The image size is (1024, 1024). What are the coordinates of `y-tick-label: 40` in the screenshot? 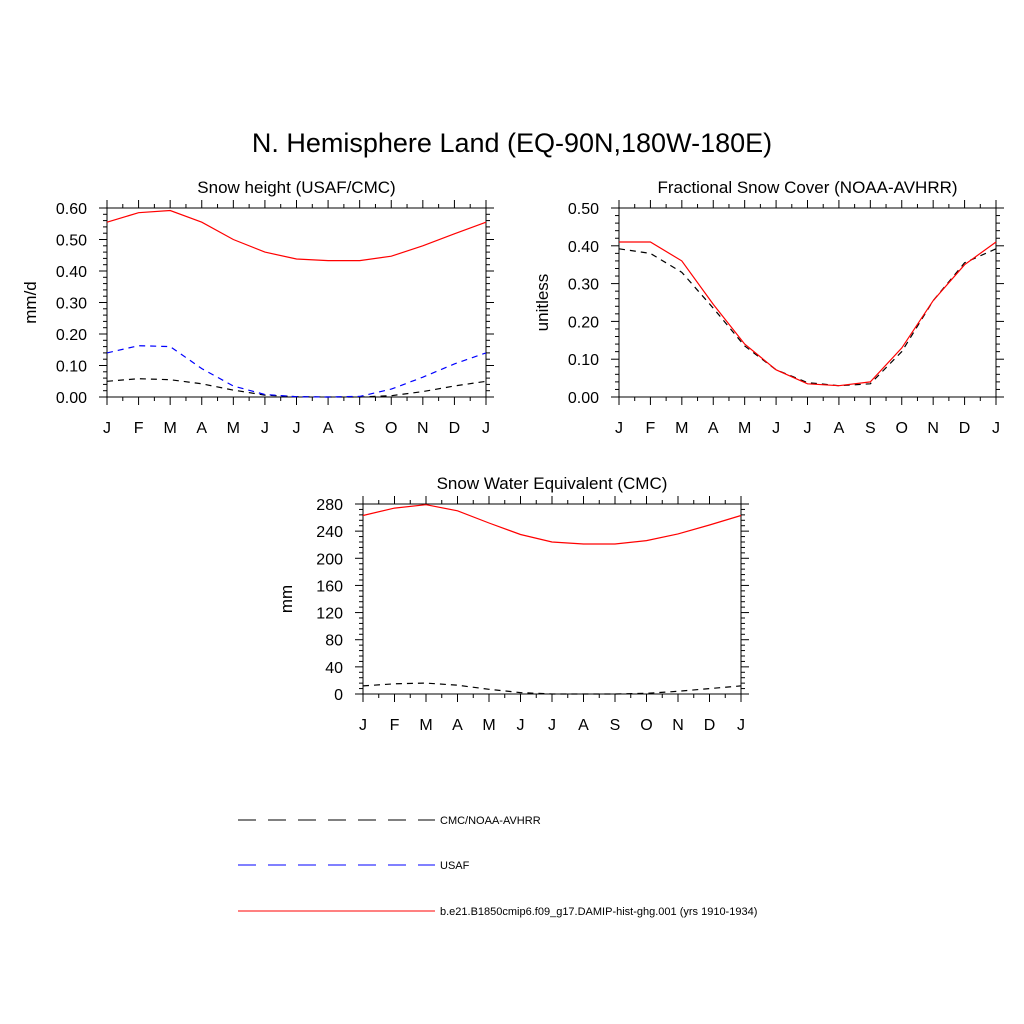 It's located at (334, 668).